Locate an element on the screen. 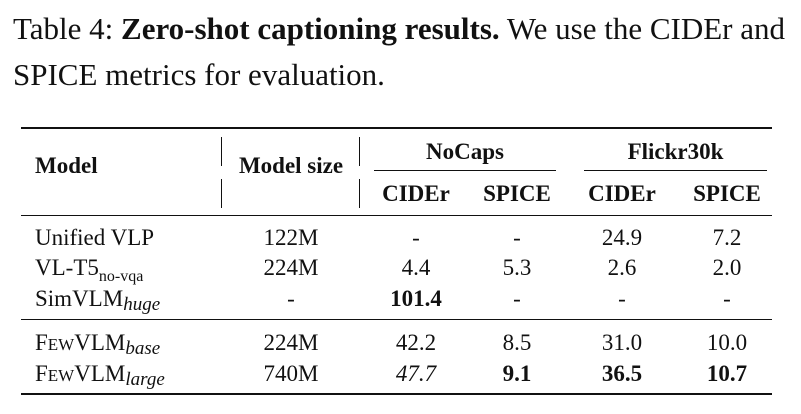 The image size is (801, 414). row4-fl-cider: 31.0 is located at coordinates (622, 342).